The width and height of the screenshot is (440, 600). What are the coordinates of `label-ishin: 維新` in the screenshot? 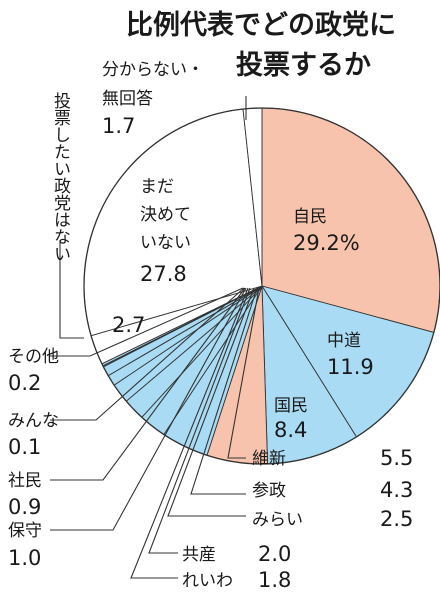 It's located at (269, 459).